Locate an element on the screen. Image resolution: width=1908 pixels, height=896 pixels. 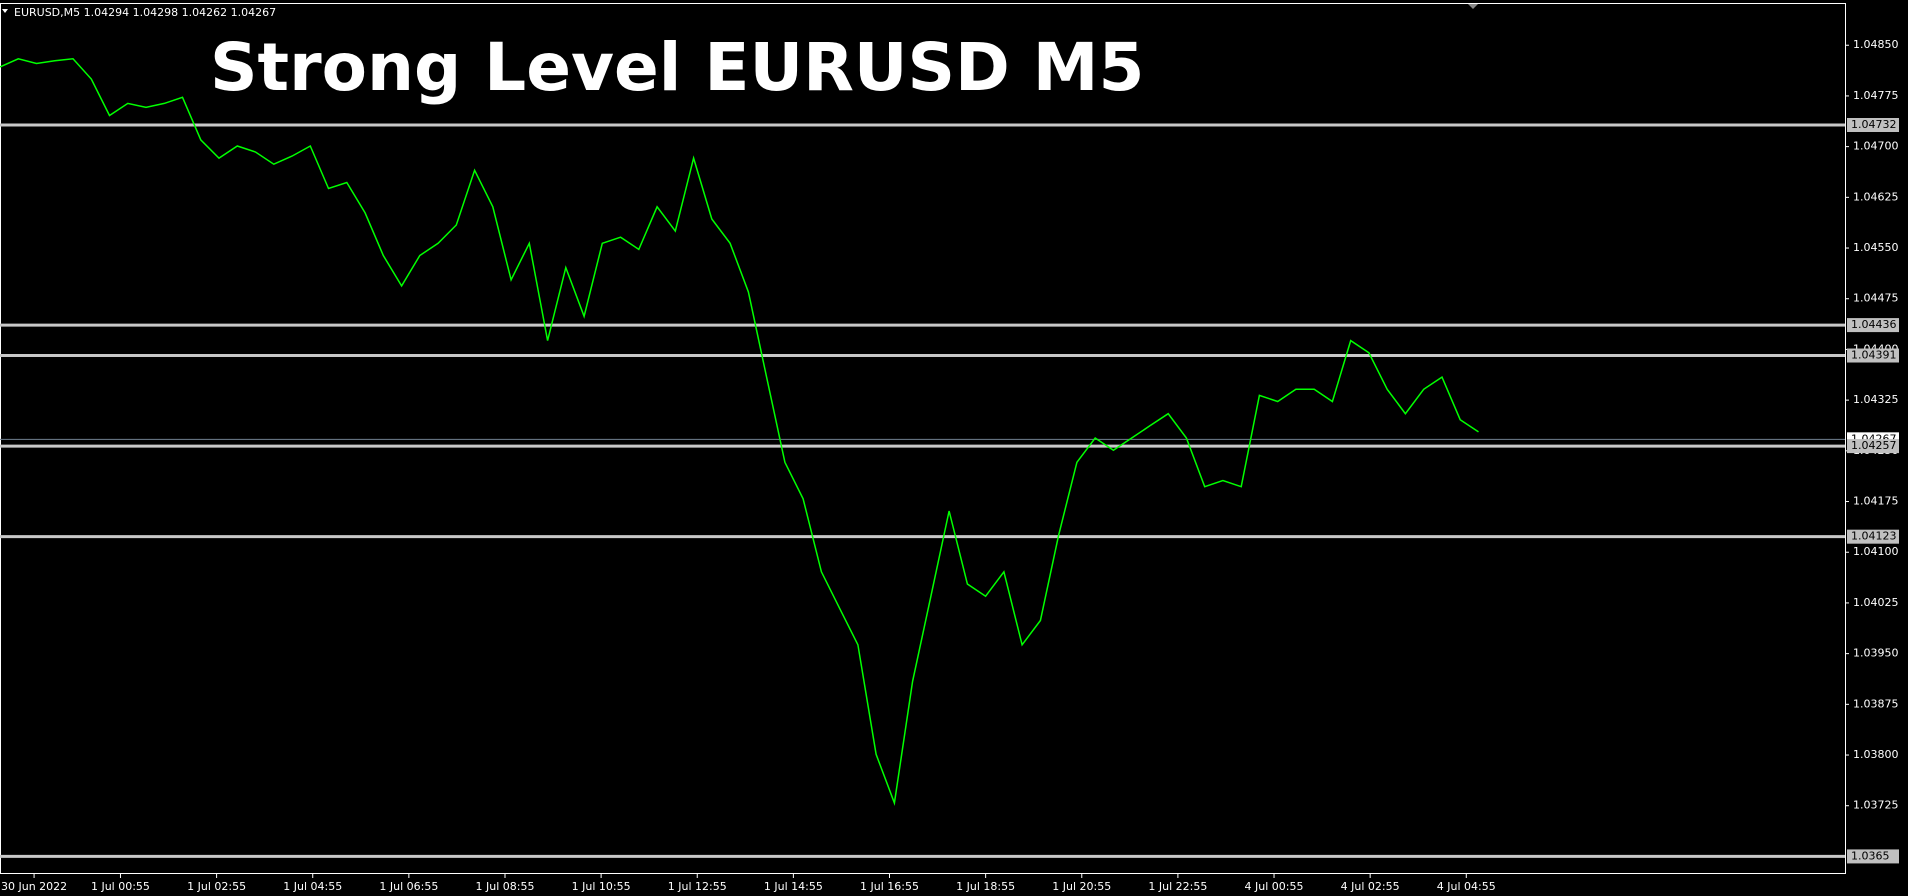
level-label: 1.04436 is located at coordinates (1874, 324).